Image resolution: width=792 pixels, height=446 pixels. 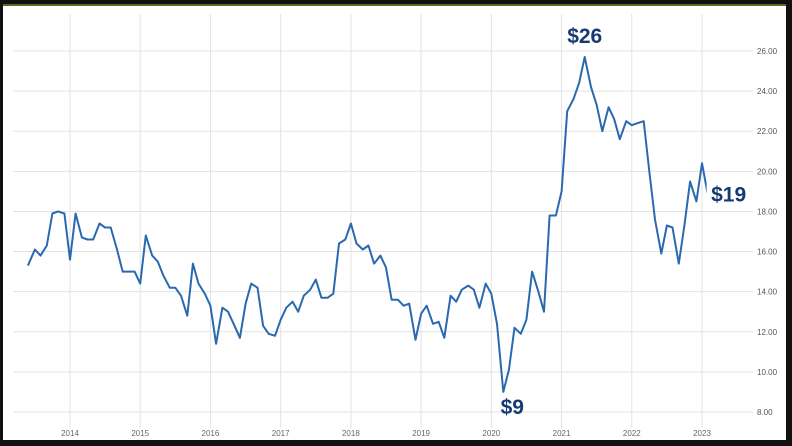 I want to click on x-axis: 2014 2015 2016 2017 2018 2019 2020 2021 2022 2023, so click(x=386, y=433).